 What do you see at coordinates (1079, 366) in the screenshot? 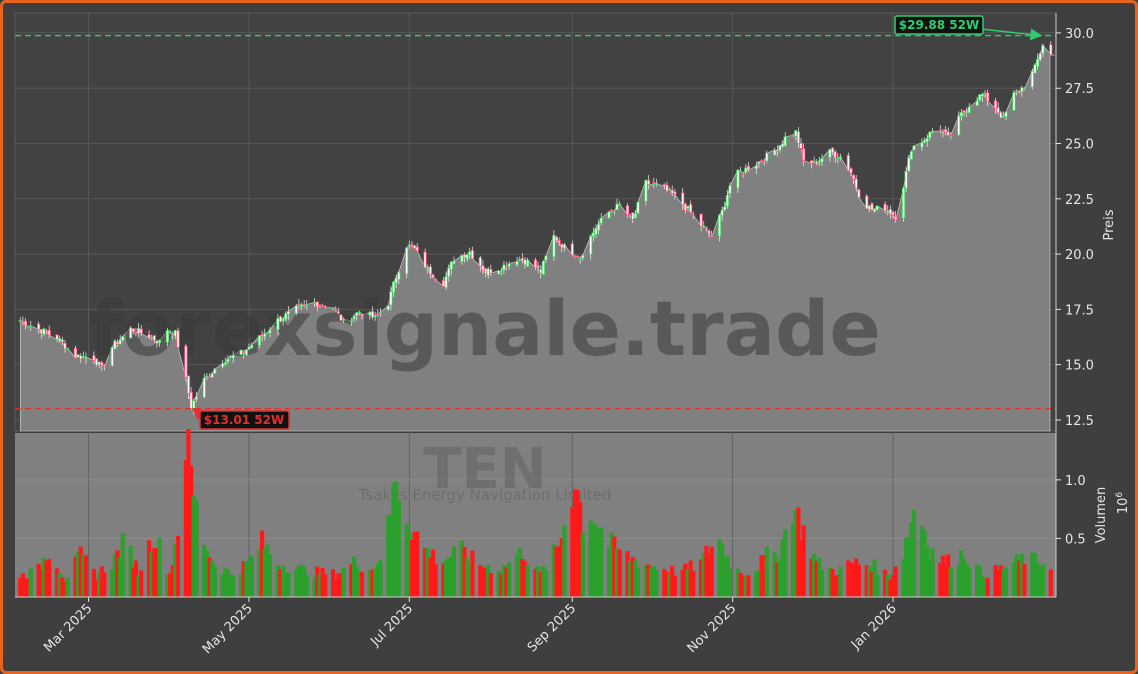
I see `price-tick-label: 15.0` at bounding box center [1079, 366].